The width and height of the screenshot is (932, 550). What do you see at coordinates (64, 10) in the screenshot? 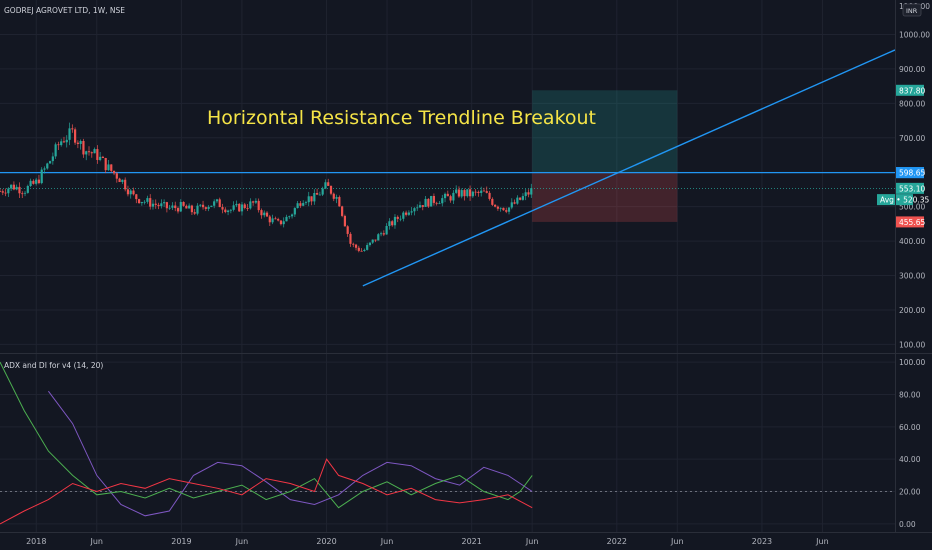
I see `symbol-legend: GODREJ AGROVET LTD, 1W, NSE` at bounding box center [64, 10].